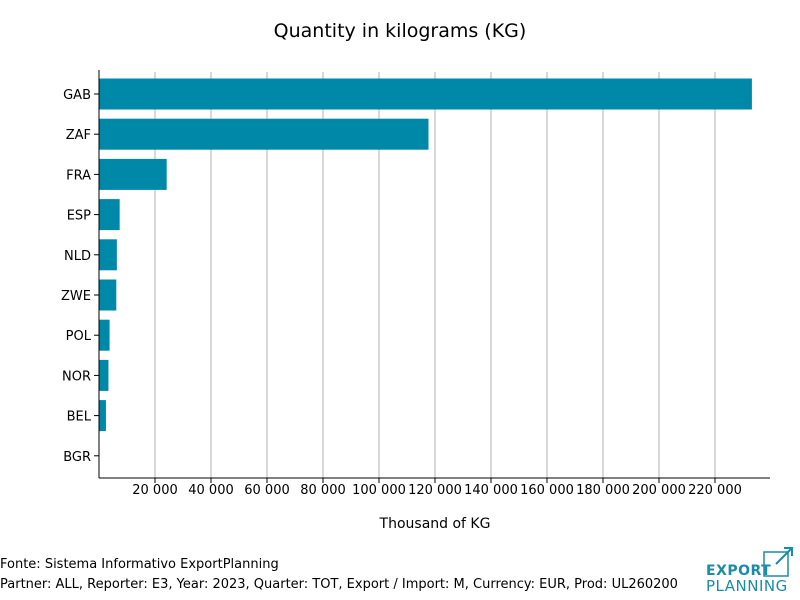 This screenshot has width=800, height=600. What do you see at coordinates (104, 335) in the screenshot?
I see `bar-pol` at bounding box center [104, 335].